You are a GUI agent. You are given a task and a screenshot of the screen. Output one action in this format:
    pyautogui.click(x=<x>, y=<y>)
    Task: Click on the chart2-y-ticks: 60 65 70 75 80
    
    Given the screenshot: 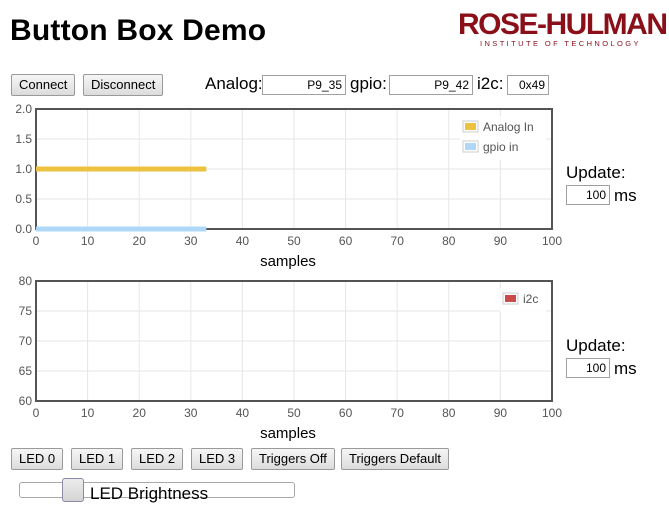 What is the action you would take?
    pyautogui.click(x=26, y=341)
    